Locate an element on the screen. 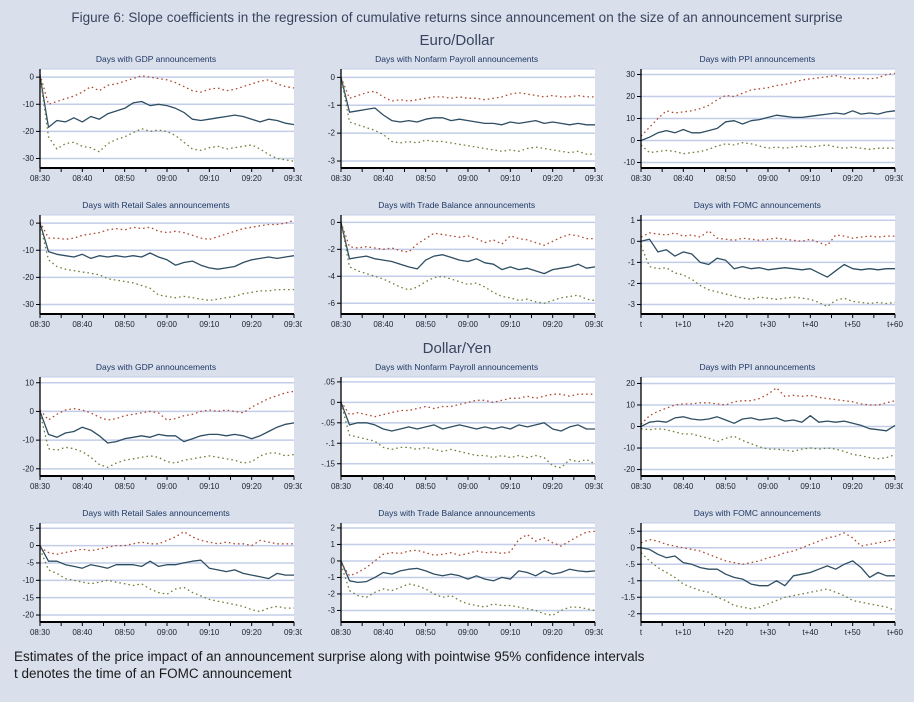 Image resolution: width=914 pixels, height=702 pixels. y-tick-label: -10 is located at coordinates (28, 580).